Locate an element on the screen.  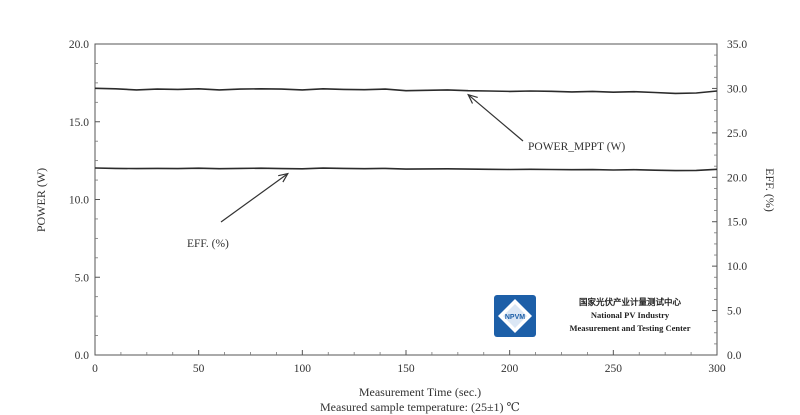
x-axis-ticks: 0 50 100 150 200 250 300 is located at coordinates (409, 362).